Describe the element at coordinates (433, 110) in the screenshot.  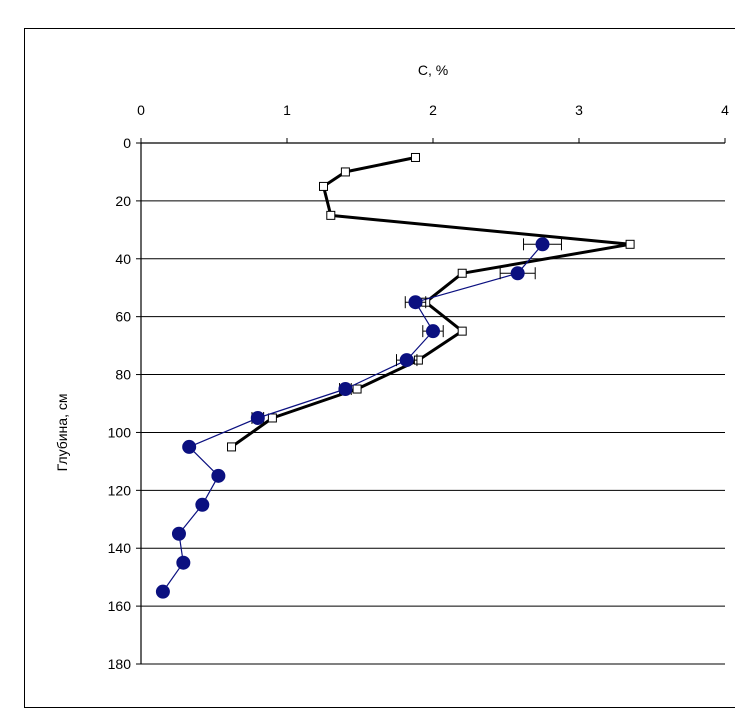
I see `x-tick-label-2: 2` at that location.